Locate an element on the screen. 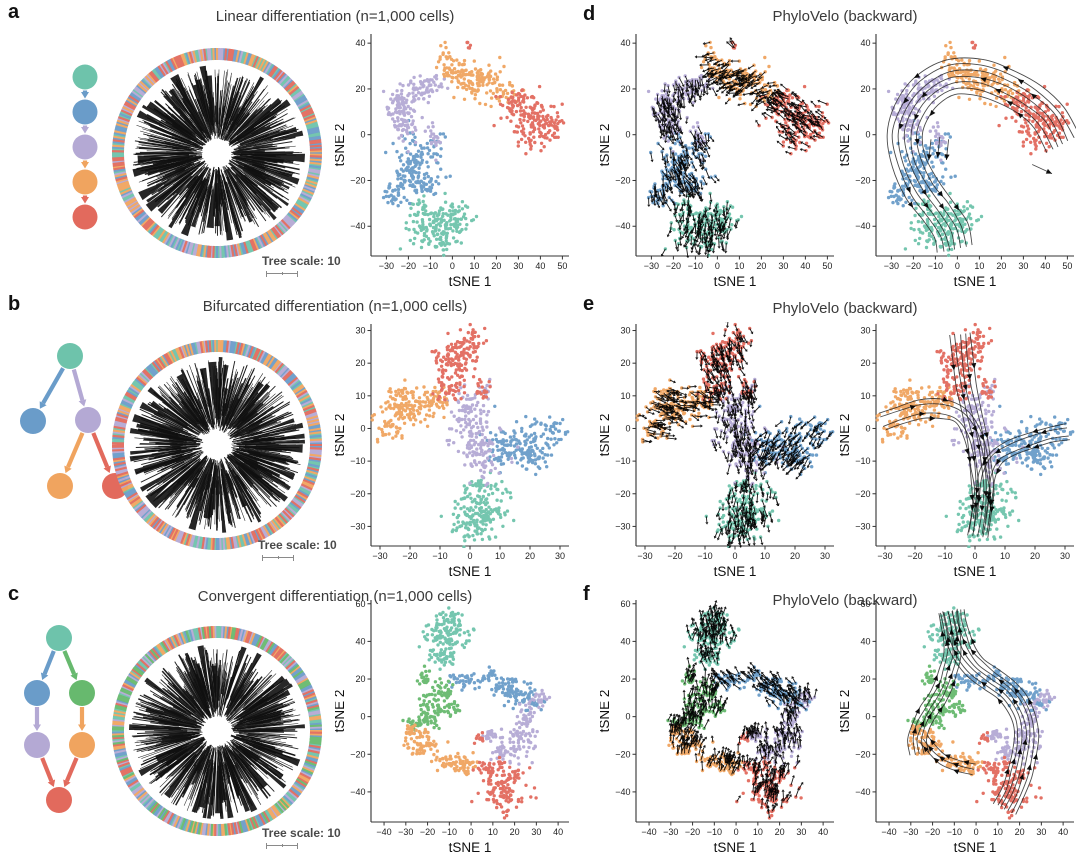 The height and width of the screenshot is (861, 1080). differentiation-schematic-b is located at coordinates (83, 428).